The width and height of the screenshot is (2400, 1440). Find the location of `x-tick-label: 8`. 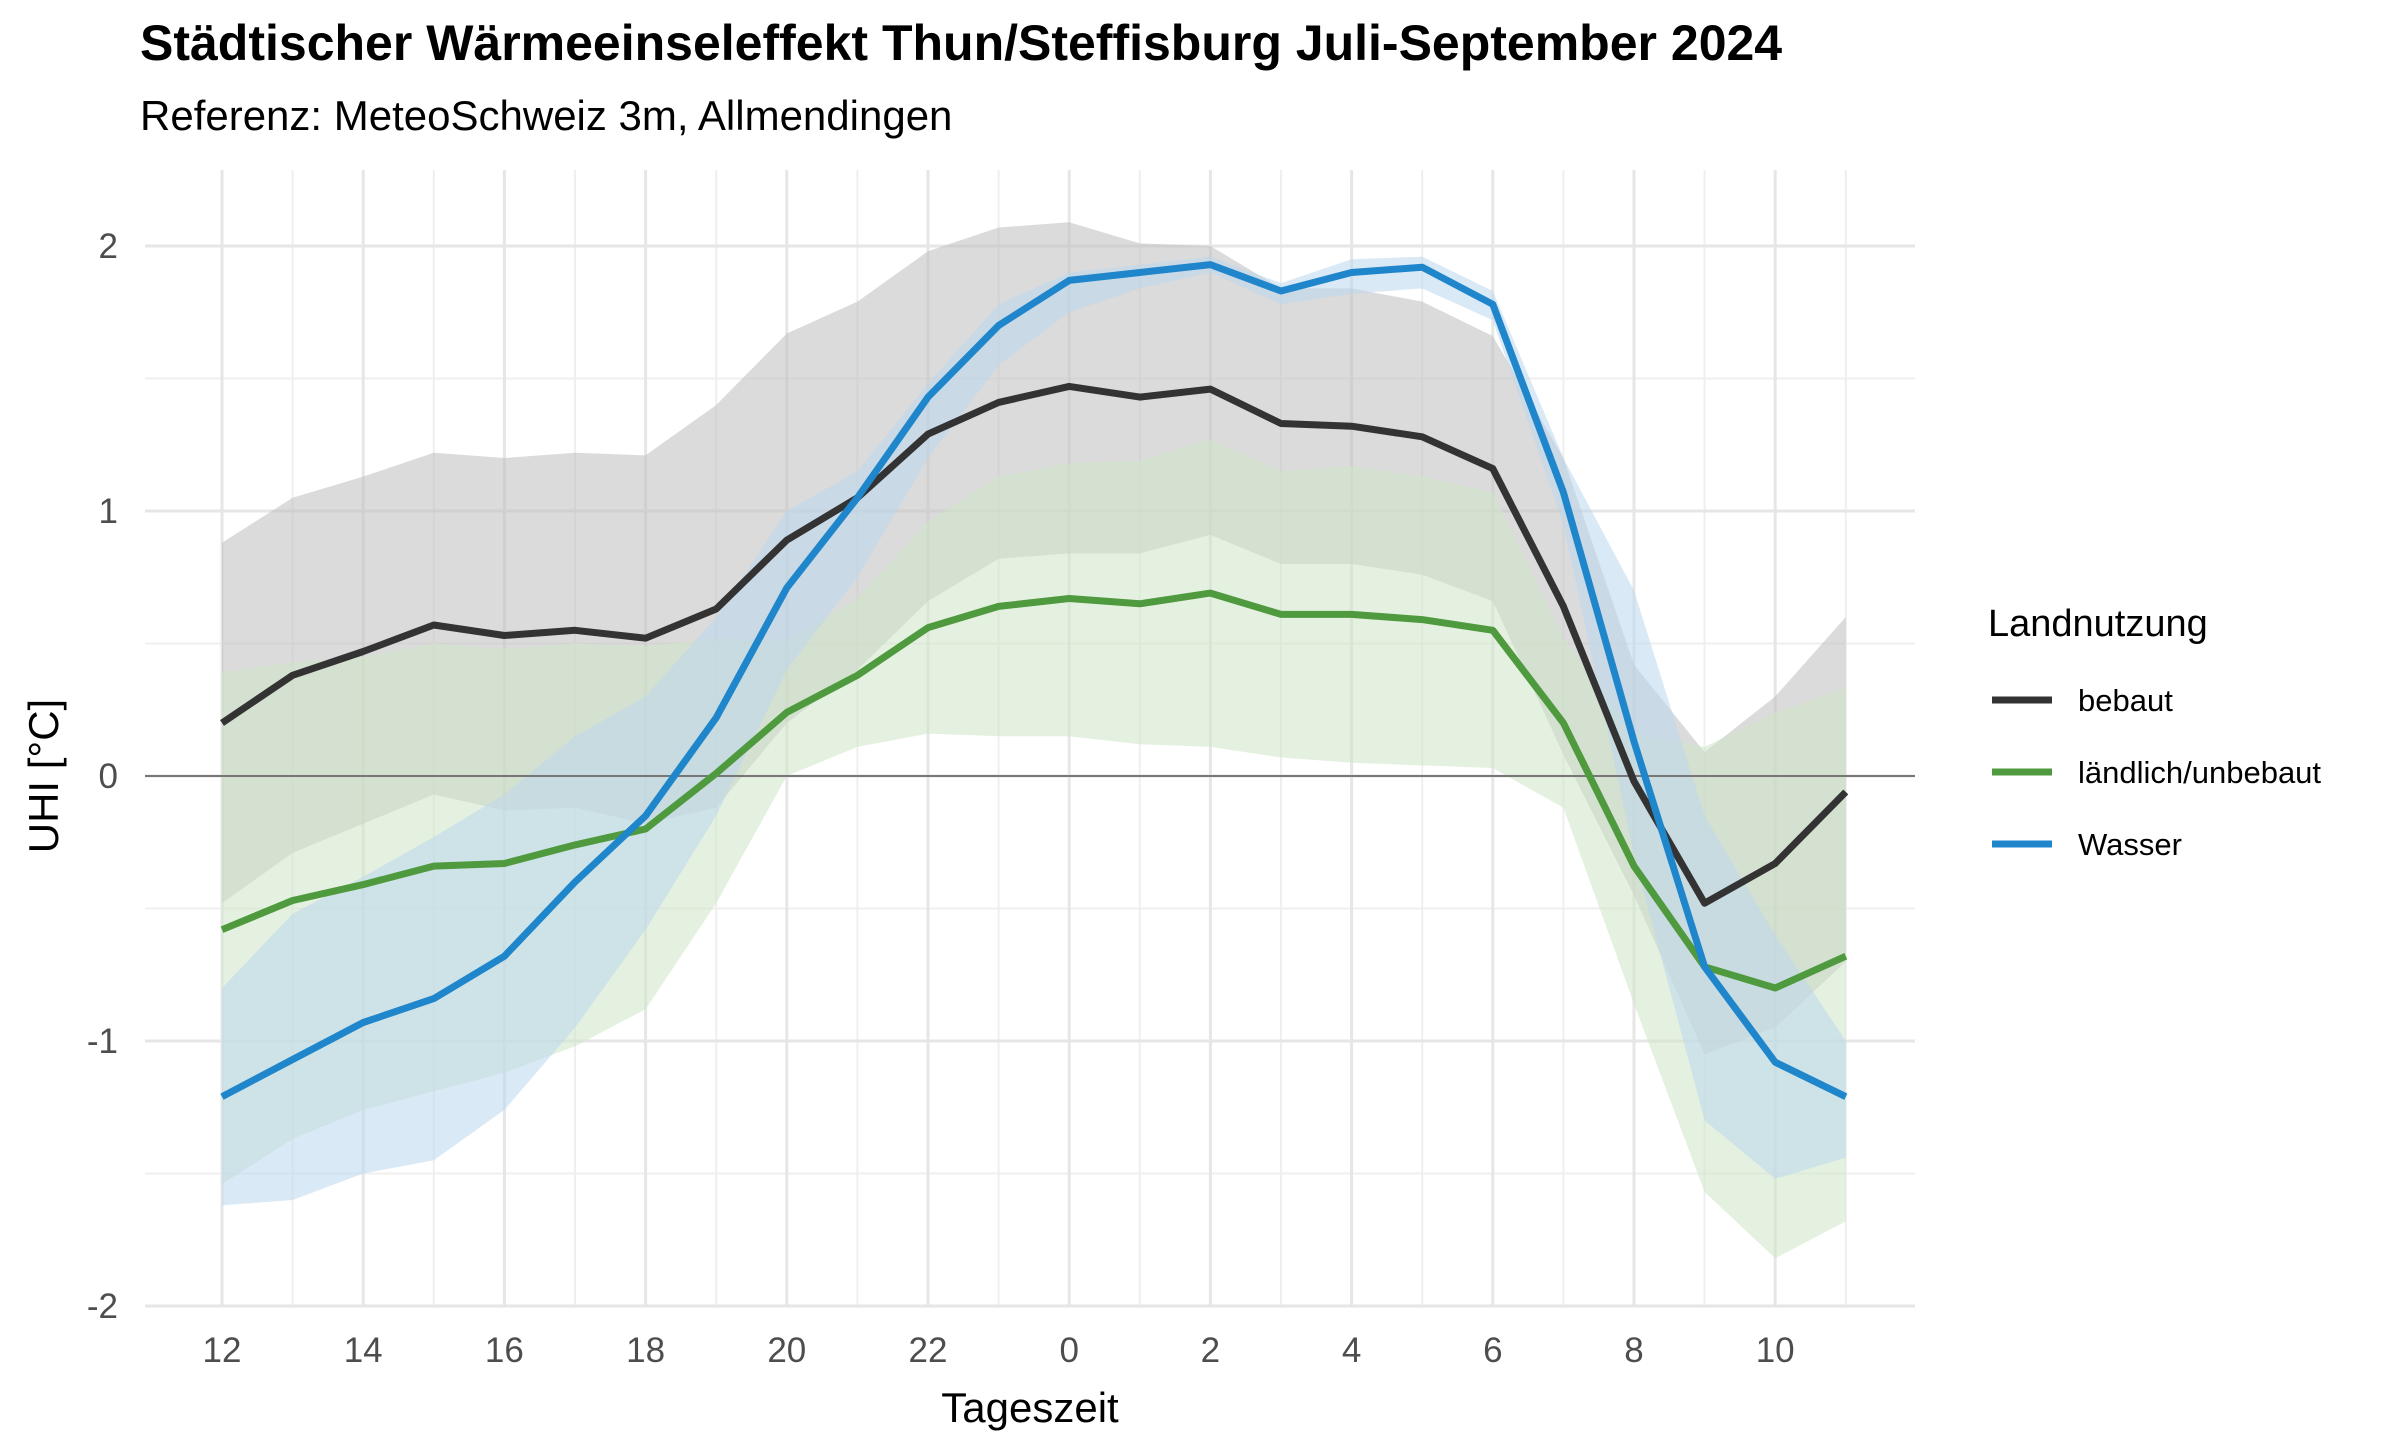

x-tick-label: 8 is located at coordinates (1633, 1350).